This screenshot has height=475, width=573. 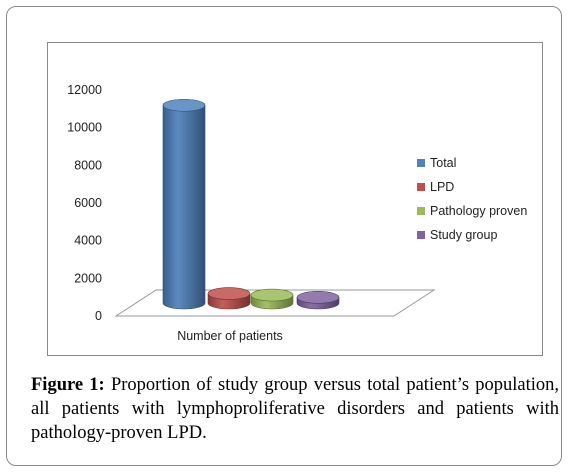 What do you see at coordinates (84, 90) in the screenshot?
I see `y-tick-label: 12000` at bounding box center [84, 90].